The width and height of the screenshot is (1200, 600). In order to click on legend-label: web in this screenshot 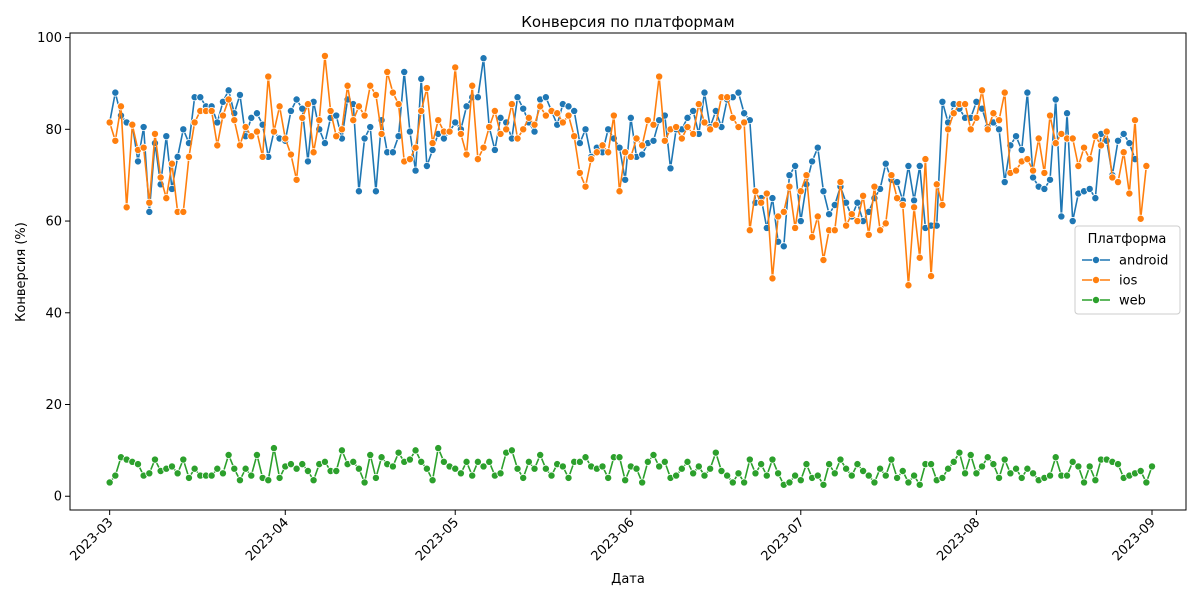, I will do `click(1132, 301)`.